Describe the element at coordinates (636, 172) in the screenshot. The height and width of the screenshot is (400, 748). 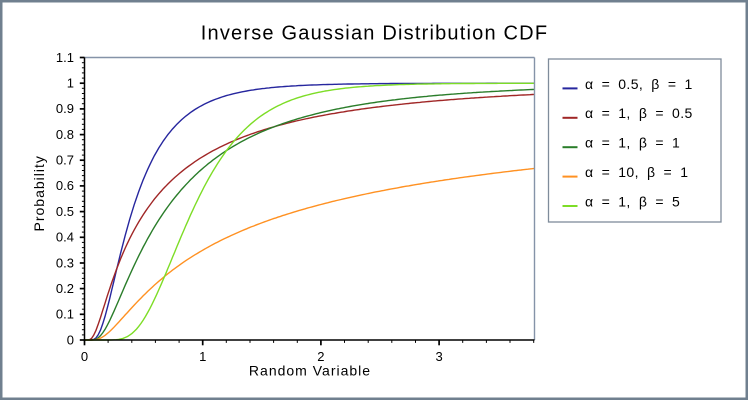
I see `svg-text: α = 10, β = 1` at that location.